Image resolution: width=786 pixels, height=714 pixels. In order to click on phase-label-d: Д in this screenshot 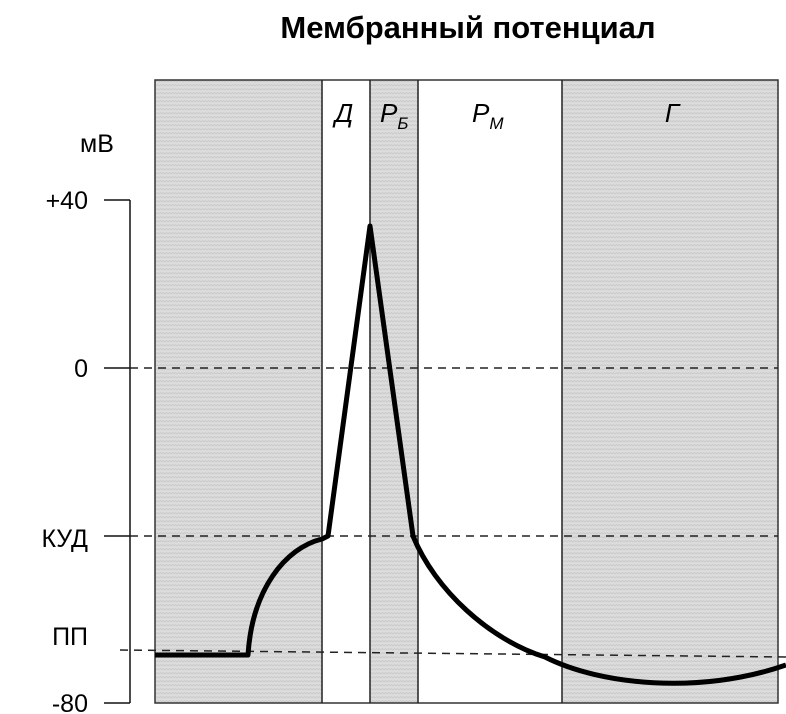, I will do `click(342, 113)`.